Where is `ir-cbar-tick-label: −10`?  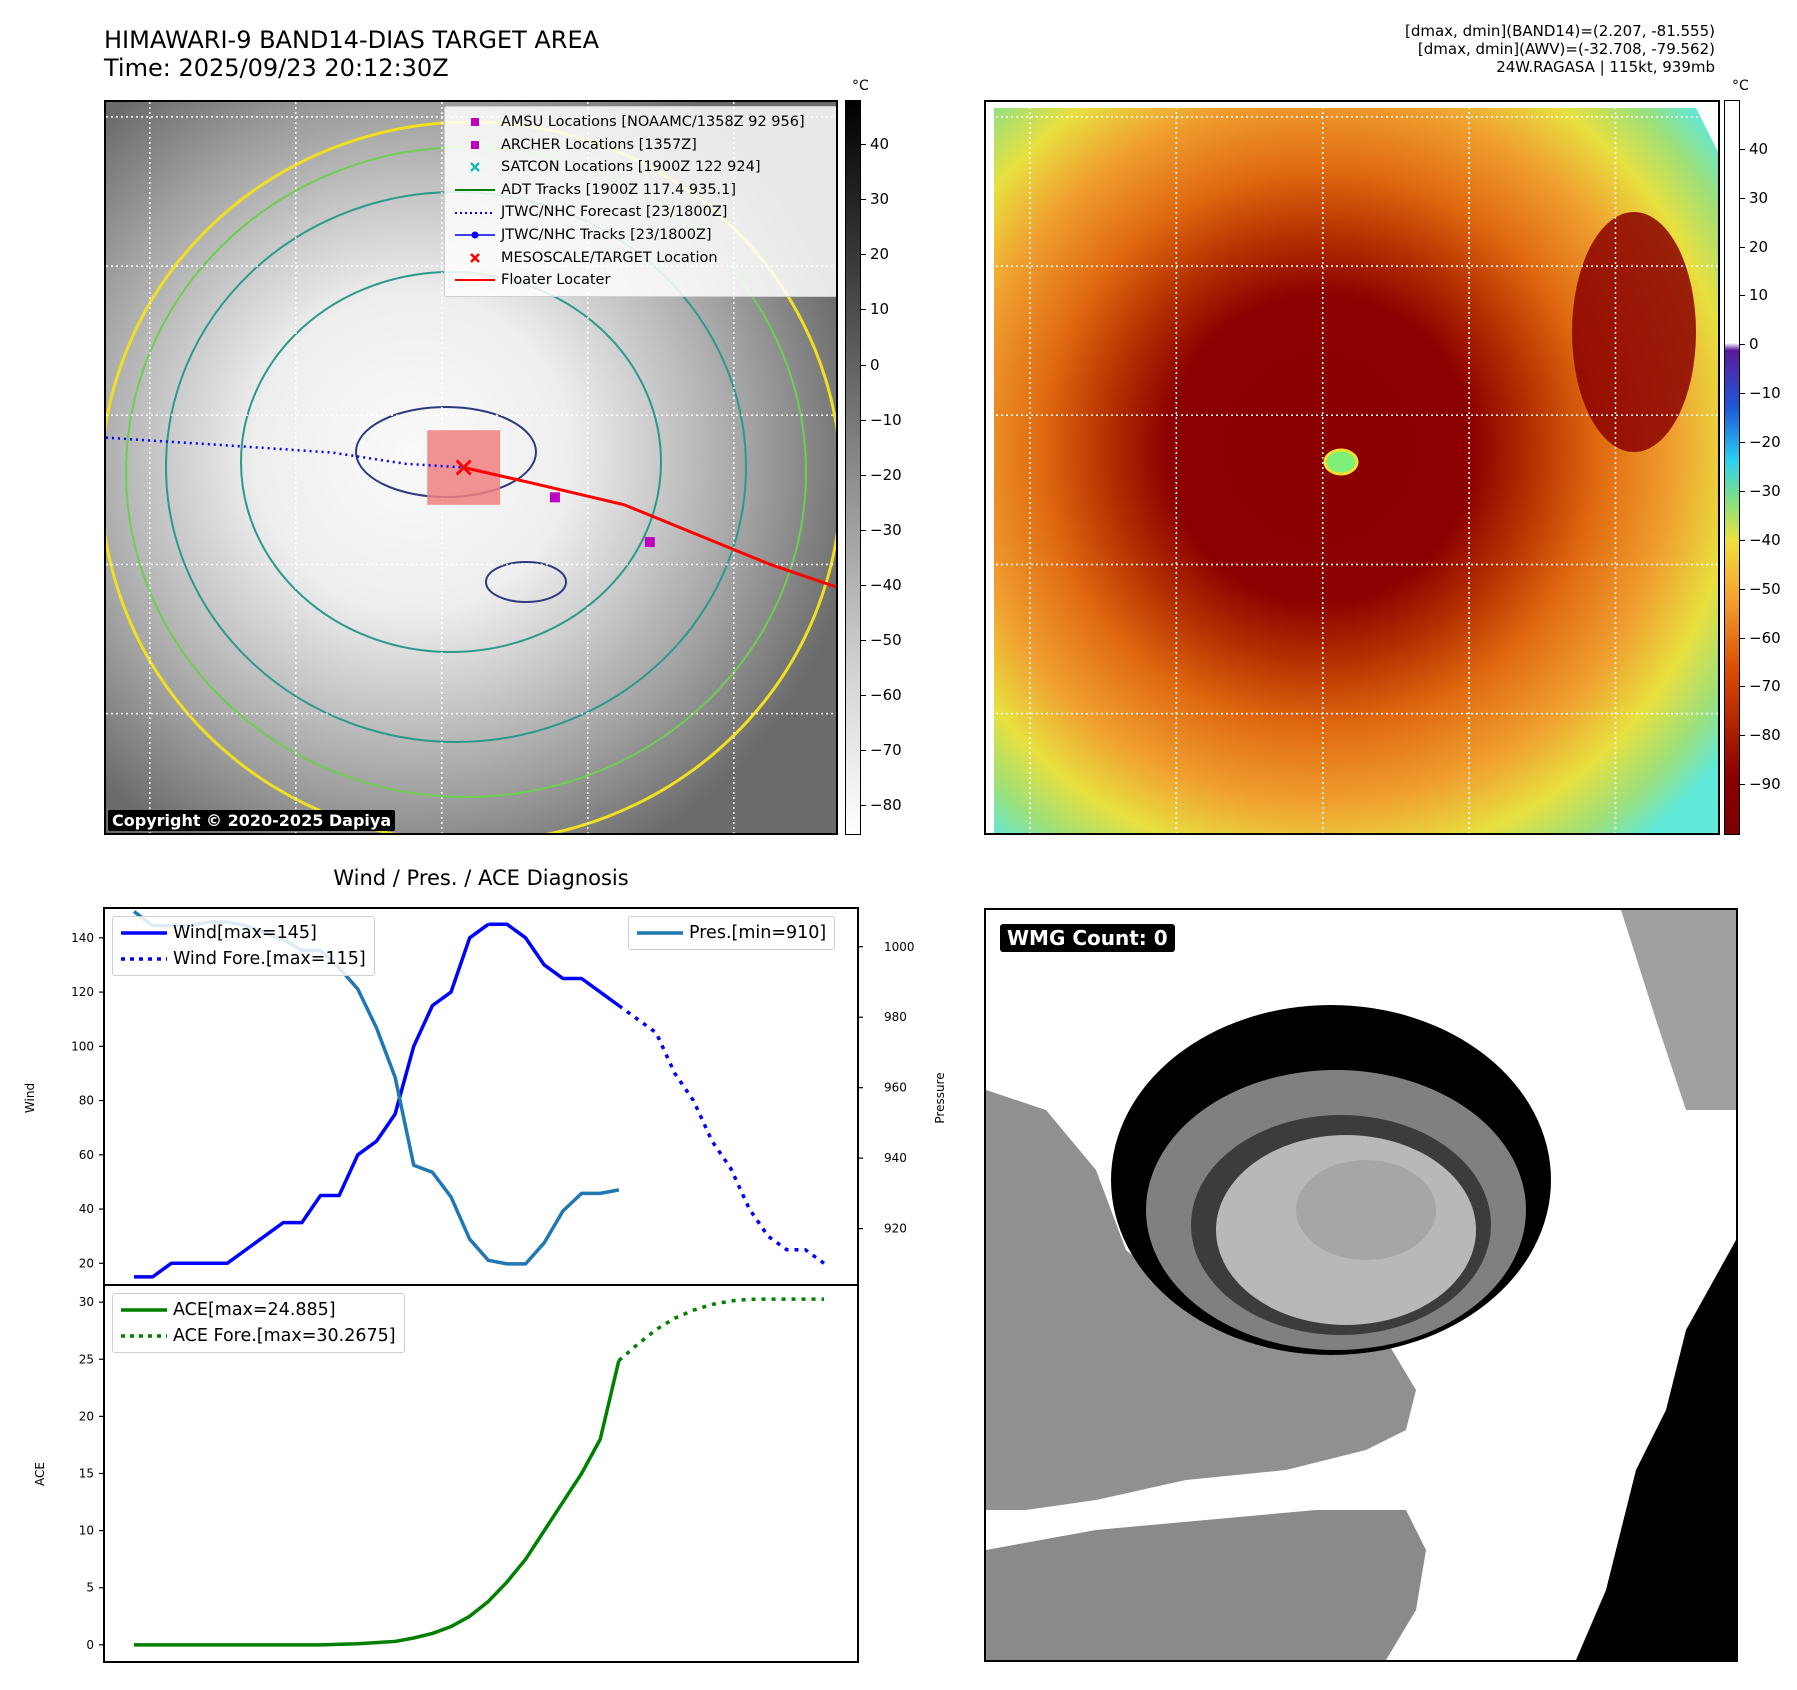
ir-cbar-tick-label: −10 is located at coordinates (886, 419).